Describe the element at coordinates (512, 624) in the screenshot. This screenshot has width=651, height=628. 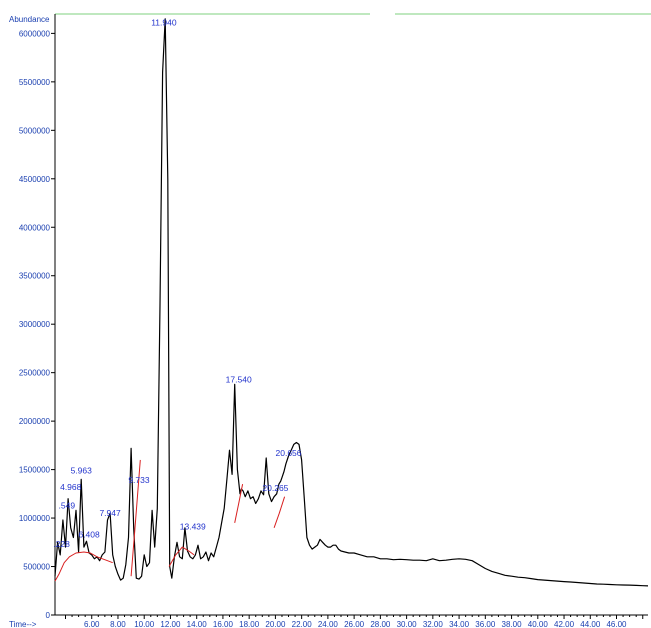
I see `x-tick-label: 38.00` at that location.